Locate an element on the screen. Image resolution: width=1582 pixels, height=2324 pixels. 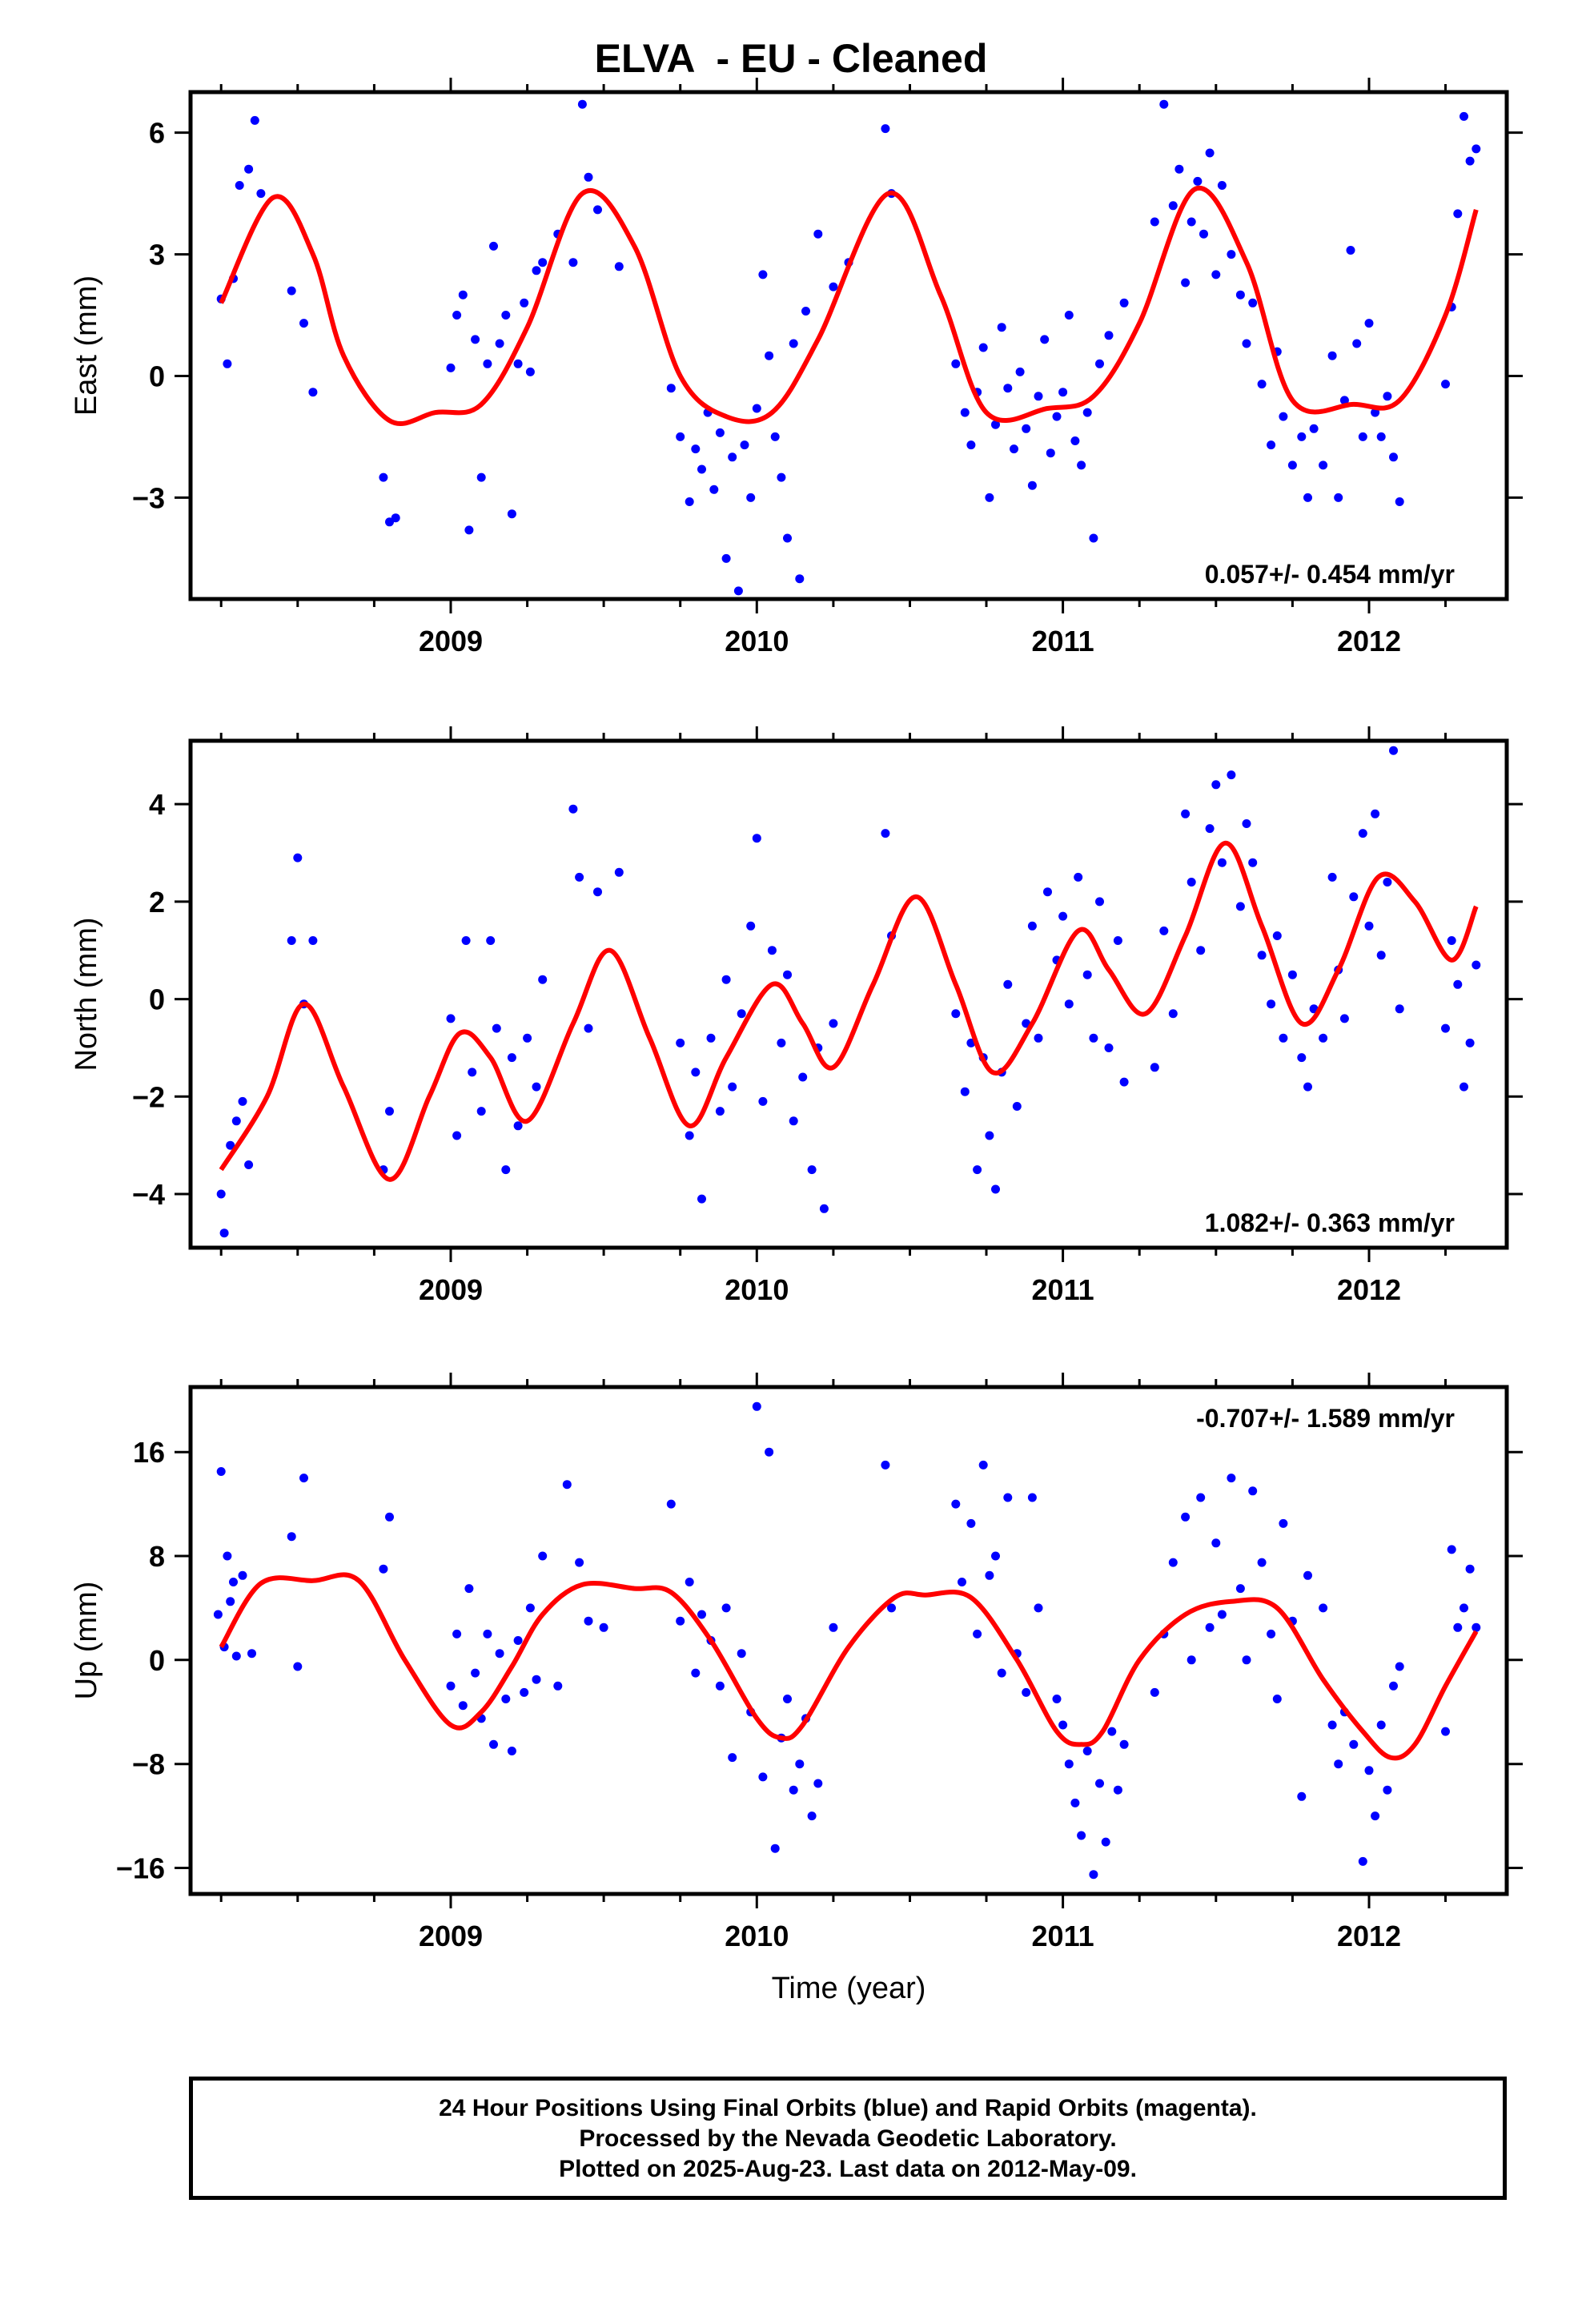
x-tick-label: 2010 is located at coordinates (757, 641).